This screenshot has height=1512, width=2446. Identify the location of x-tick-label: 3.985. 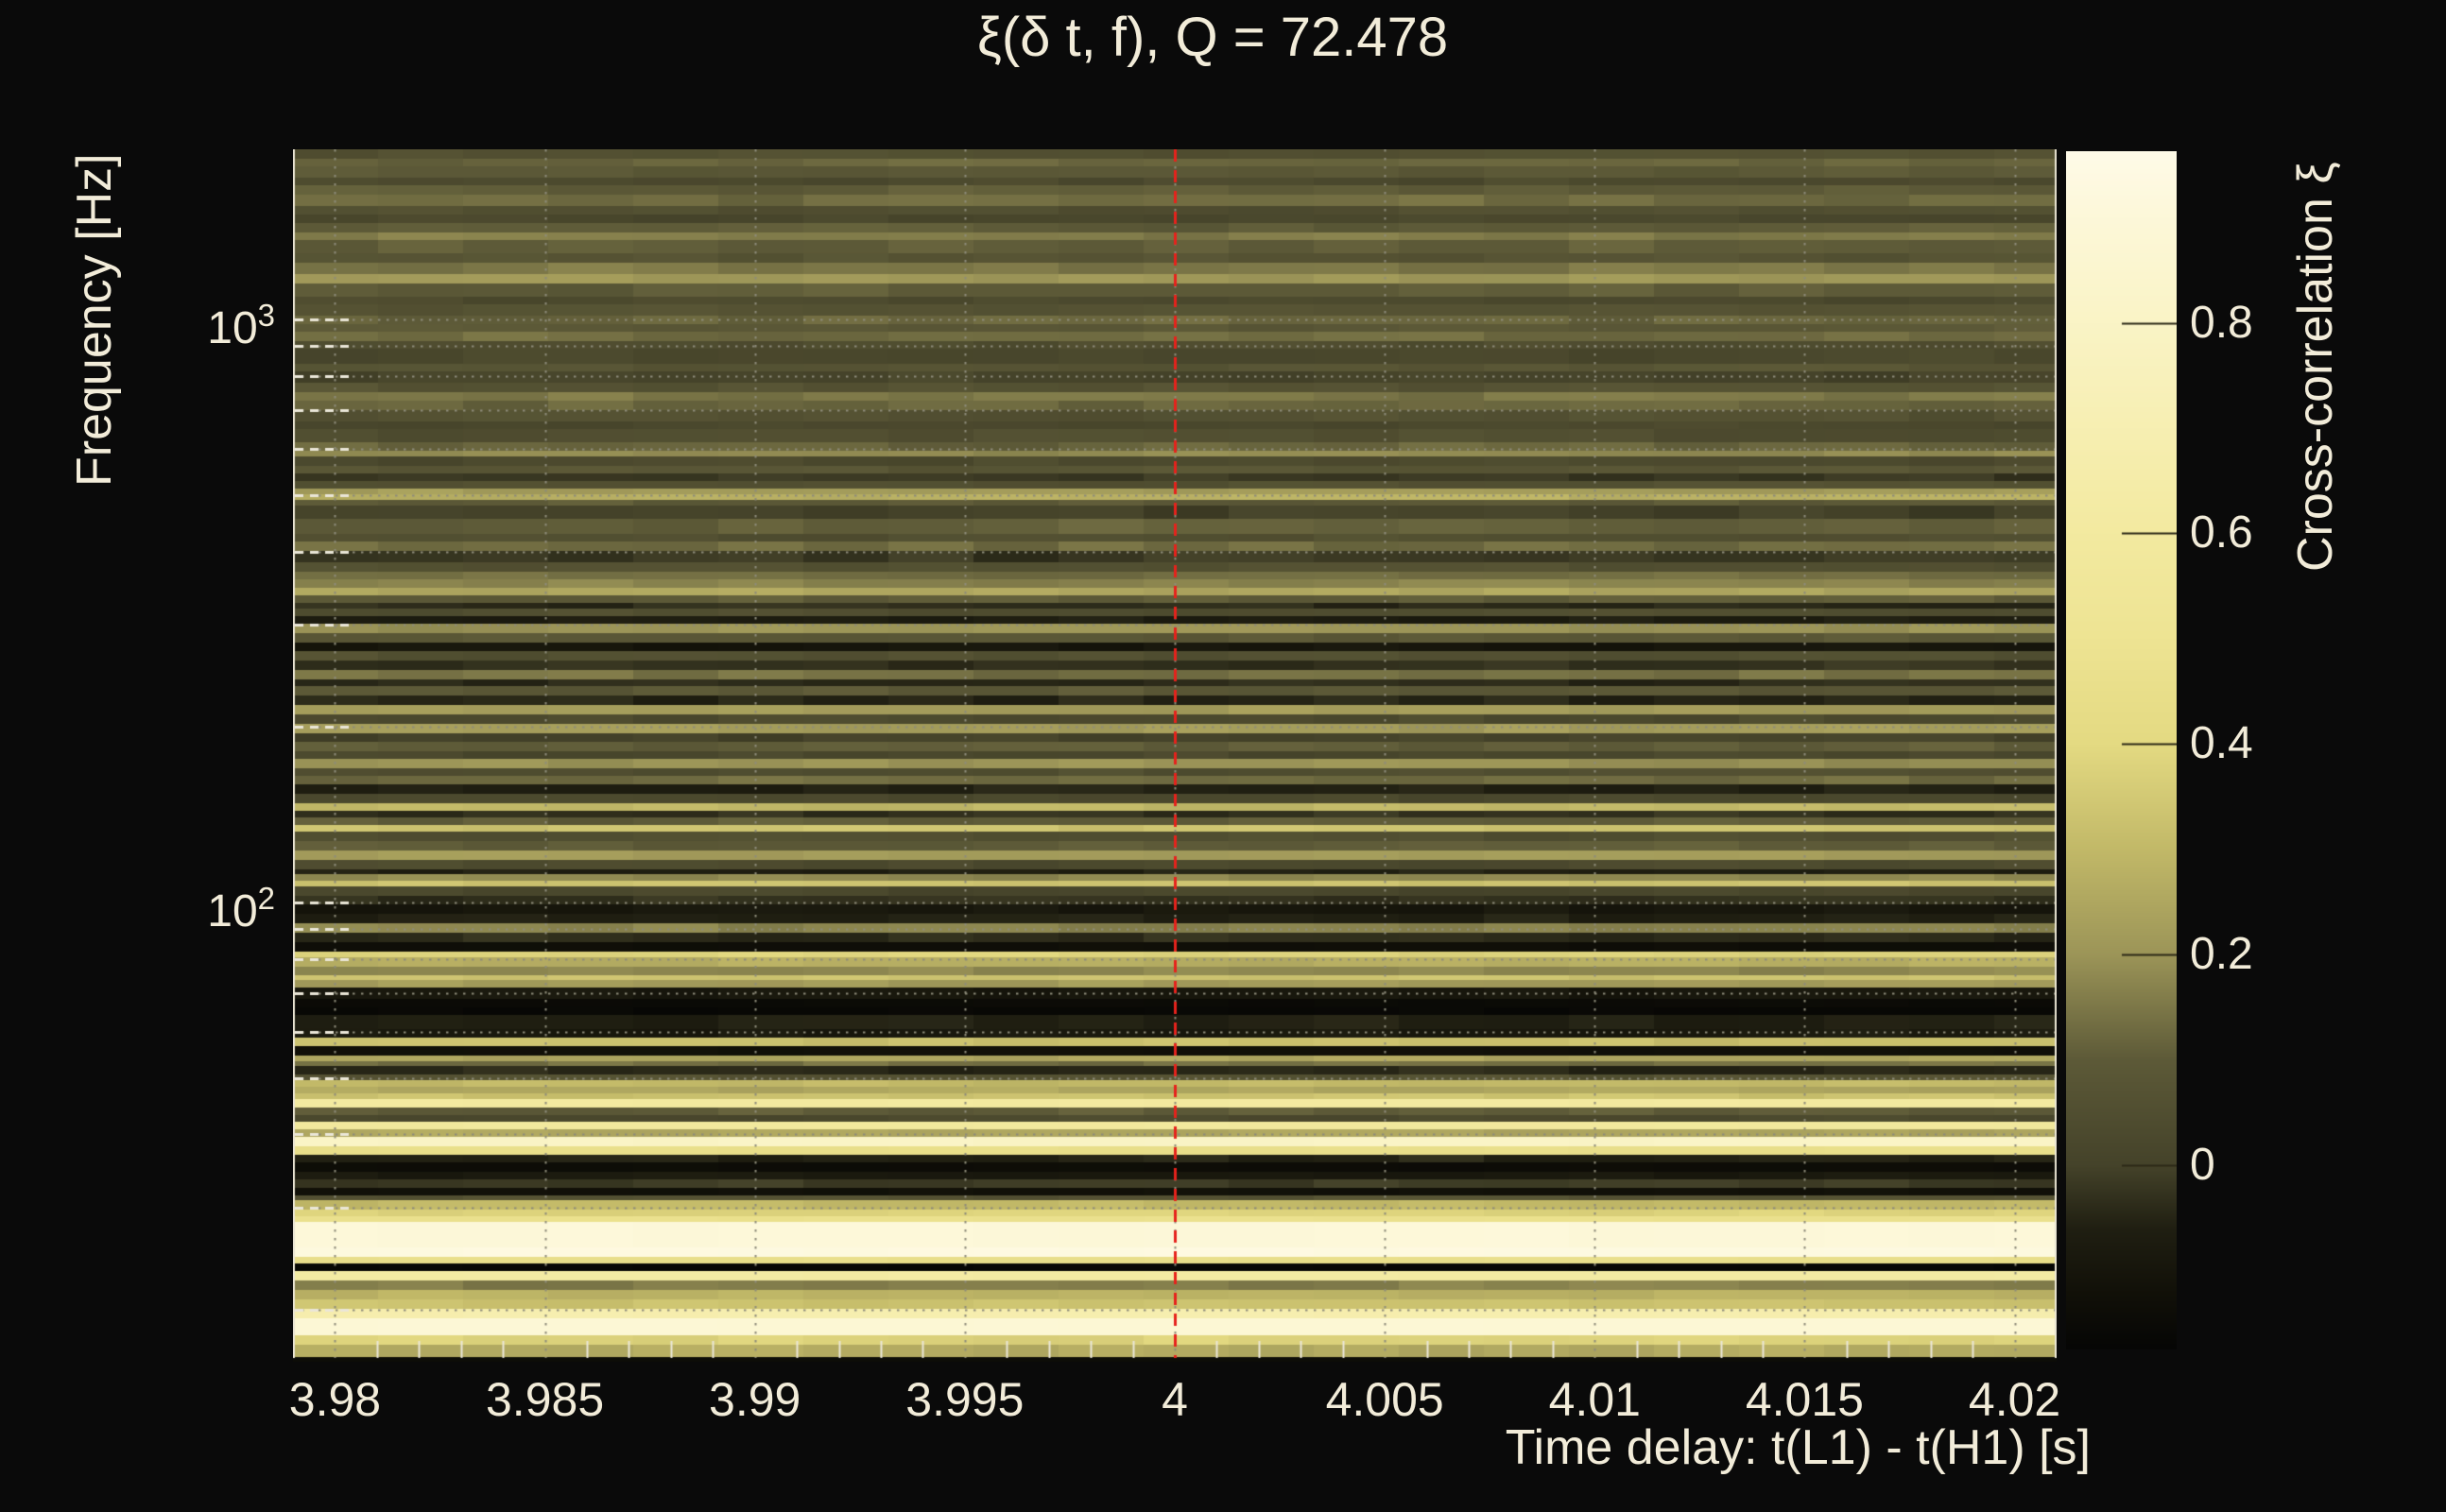
(545, 1399).